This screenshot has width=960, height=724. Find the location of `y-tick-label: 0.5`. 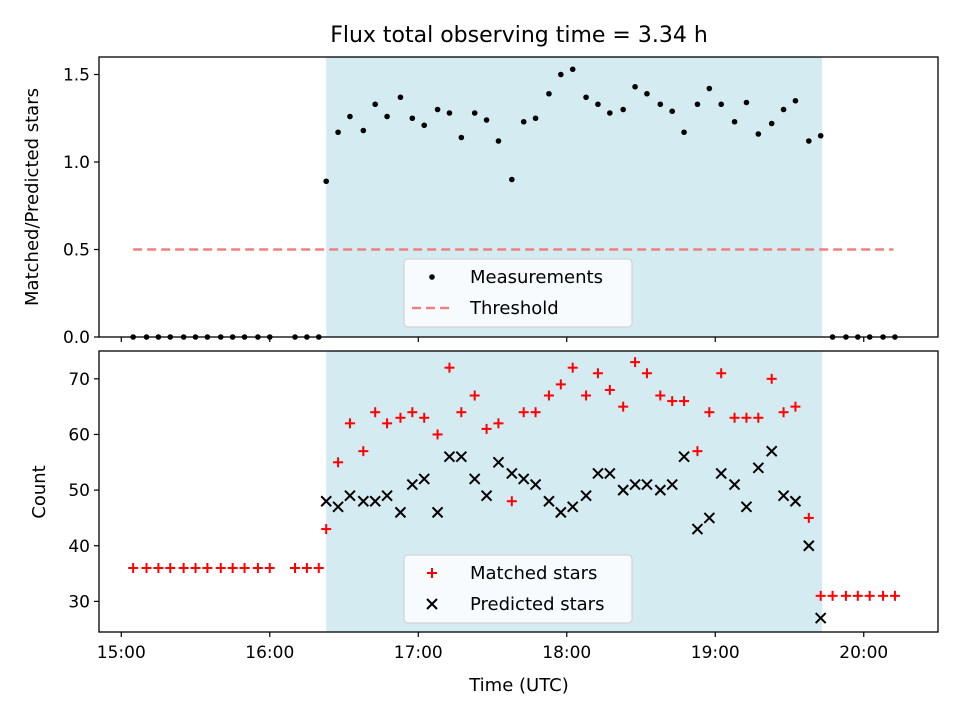

y-tick-label: 0.5 is located at coordinates (76, 251).